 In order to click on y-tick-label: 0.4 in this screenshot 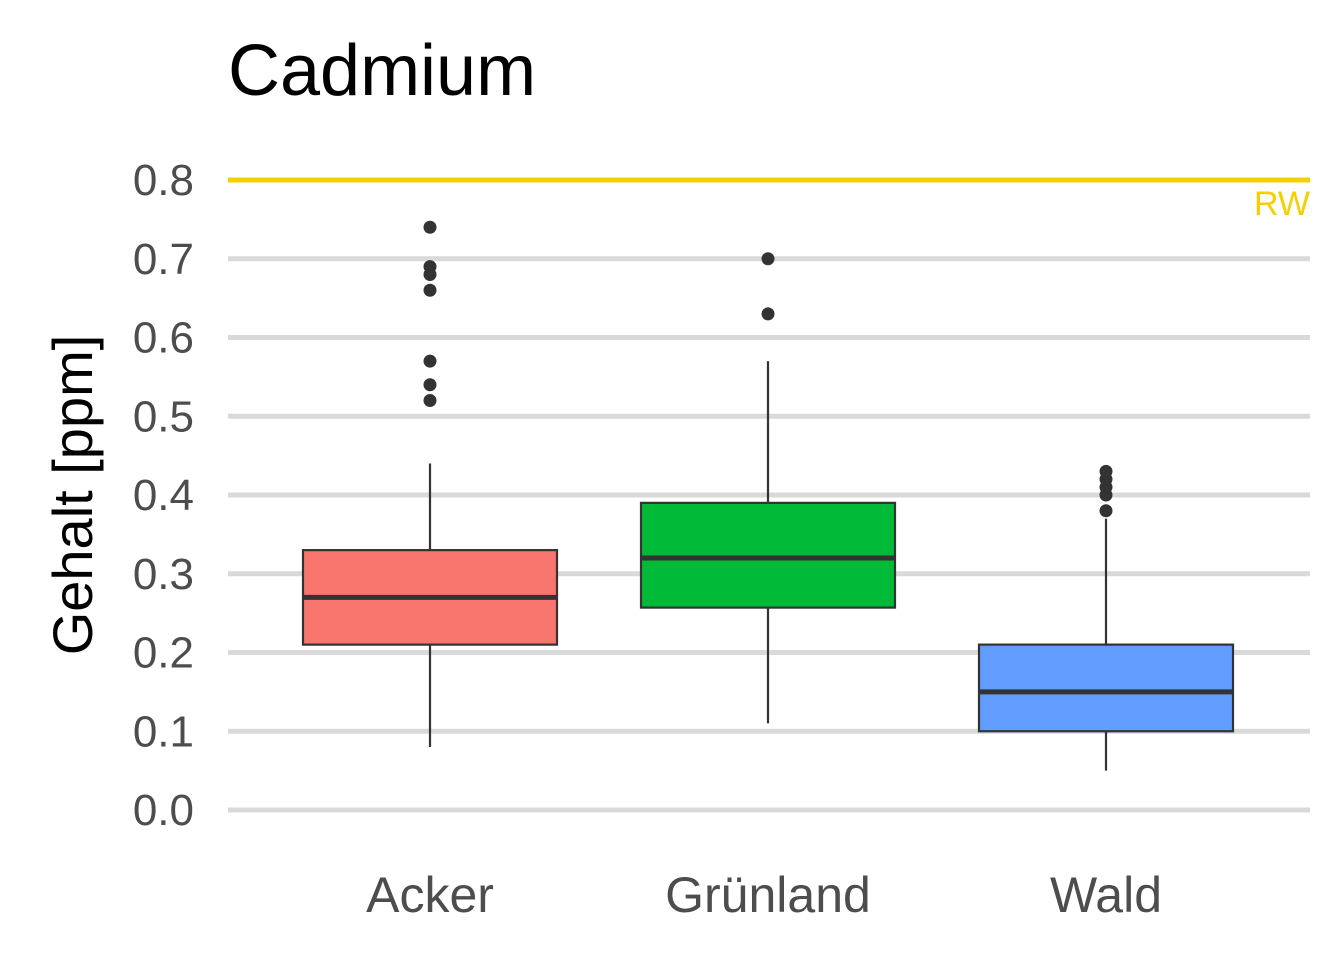, I will do `click(163, 495)`.